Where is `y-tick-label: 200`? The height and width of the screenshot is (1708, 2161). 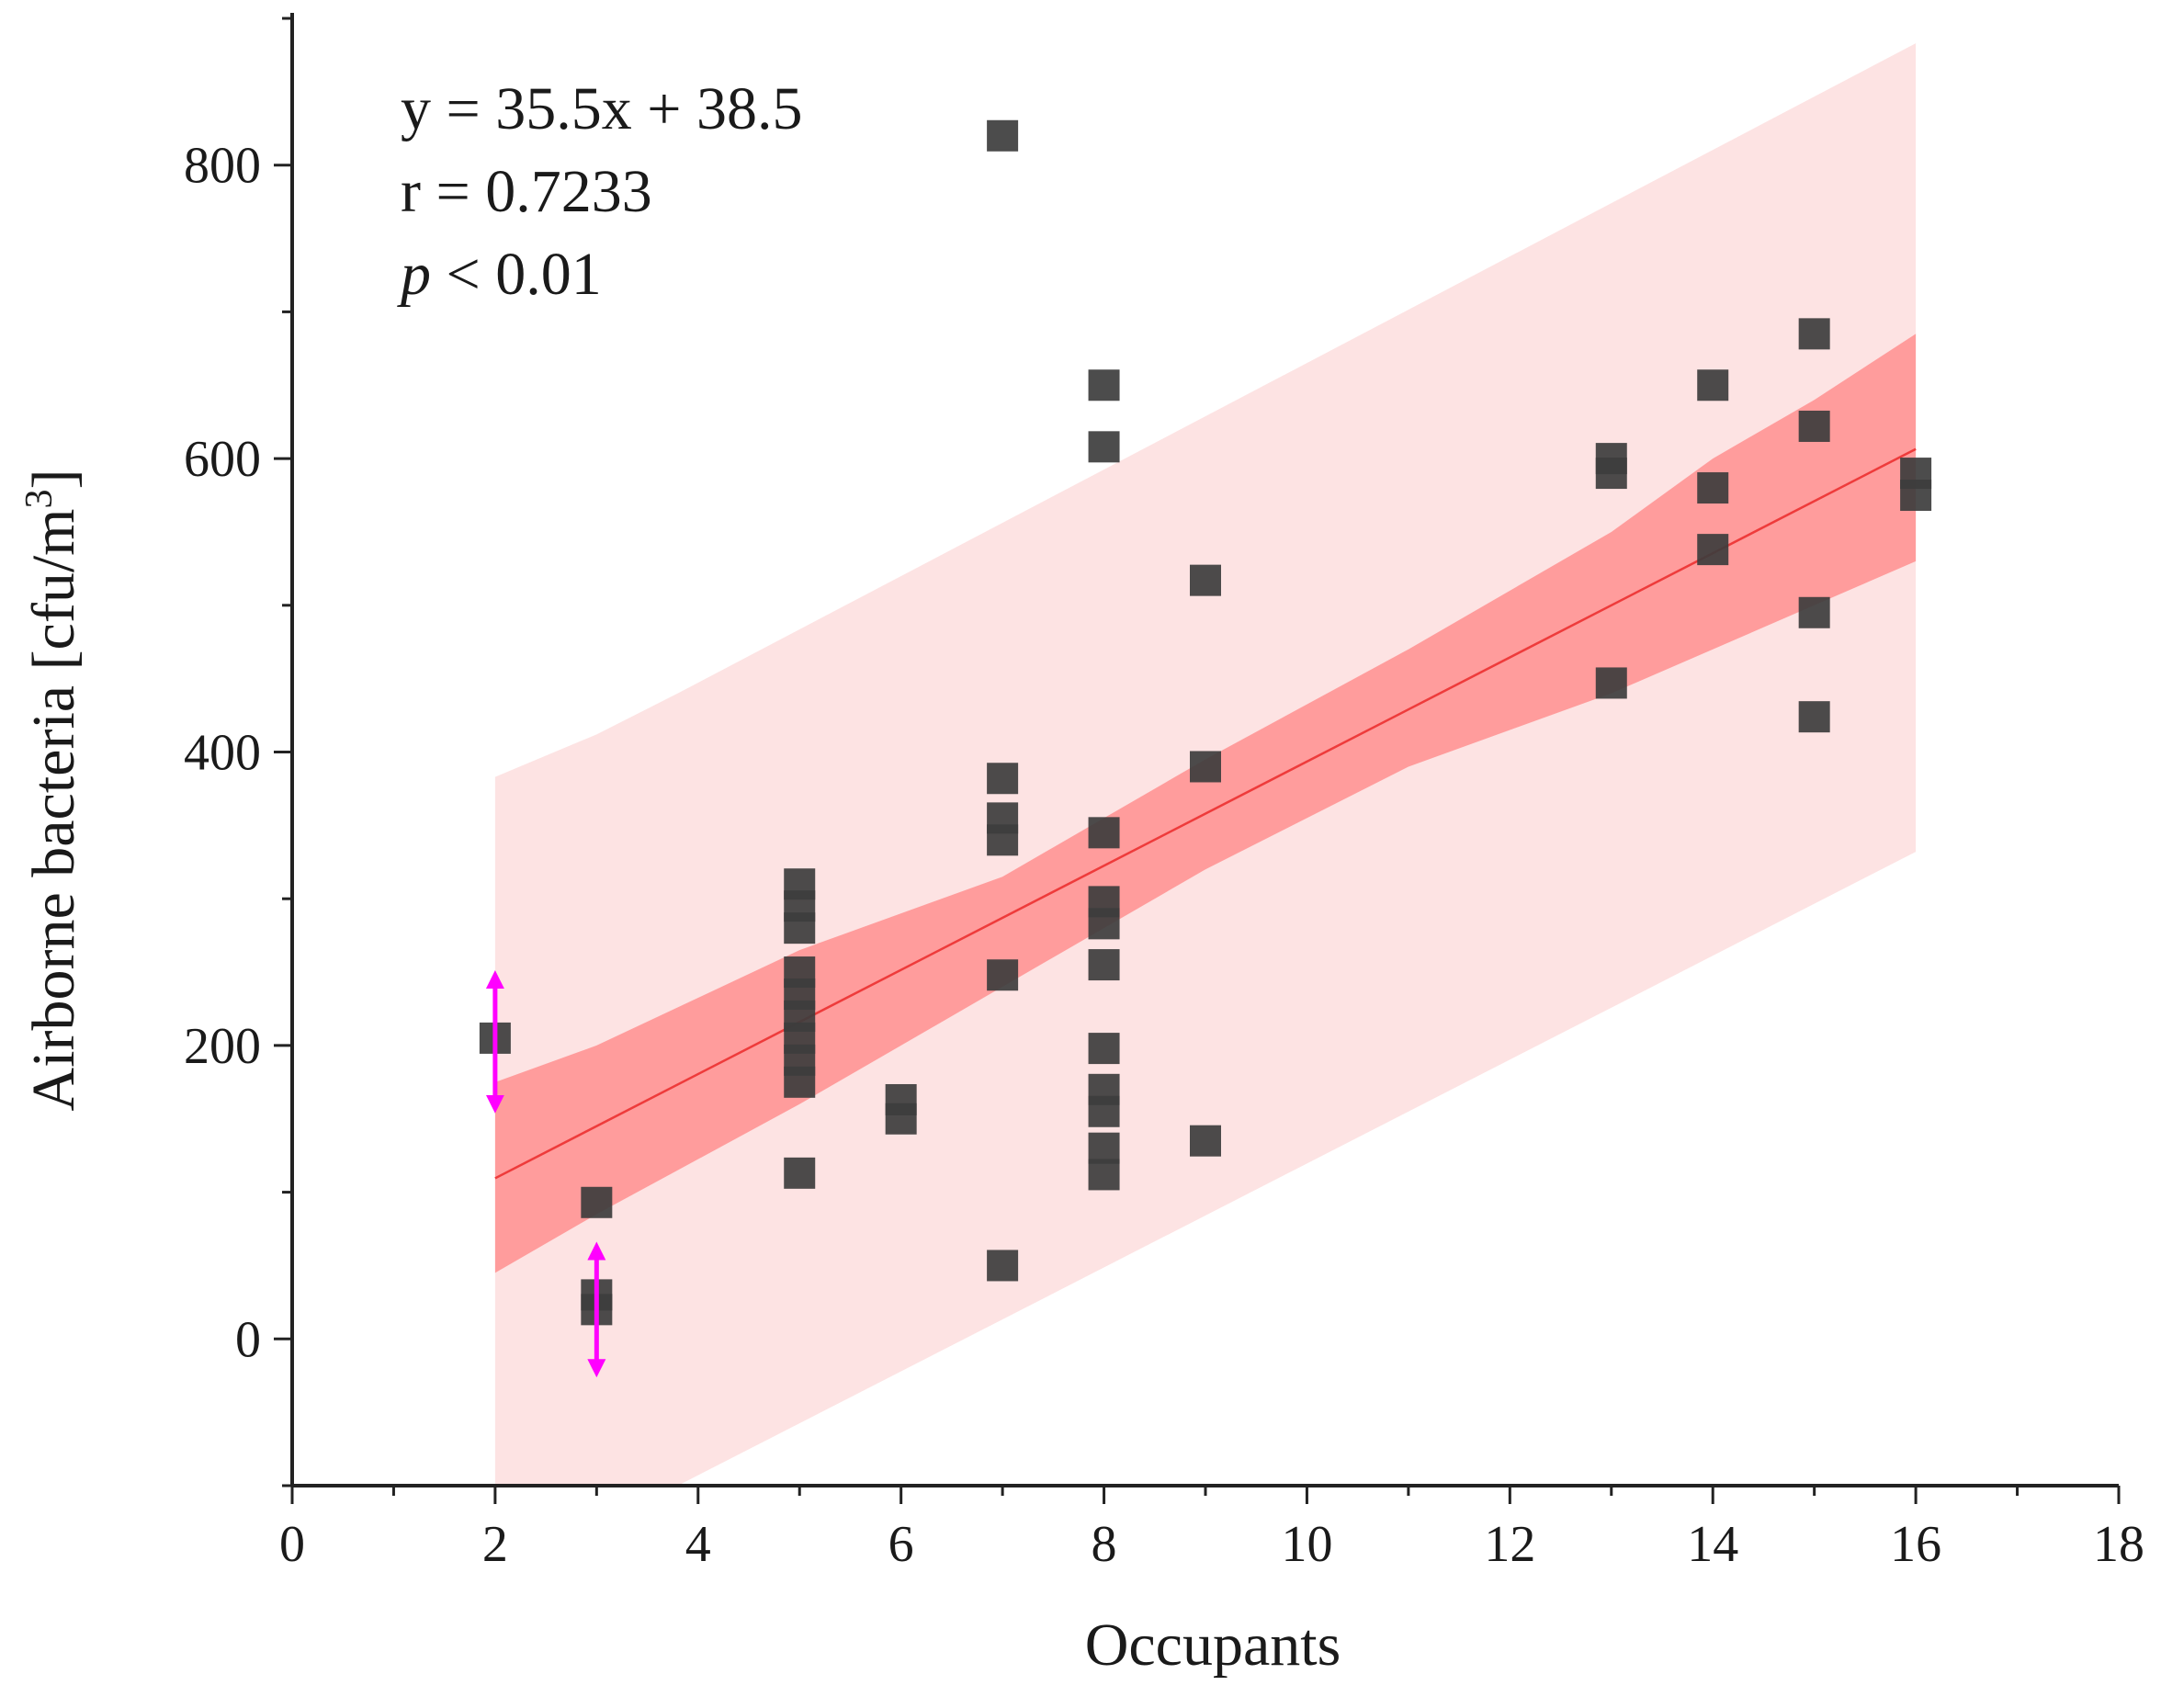 y-tick-label: 200 is located at coordinates (222, 1047).